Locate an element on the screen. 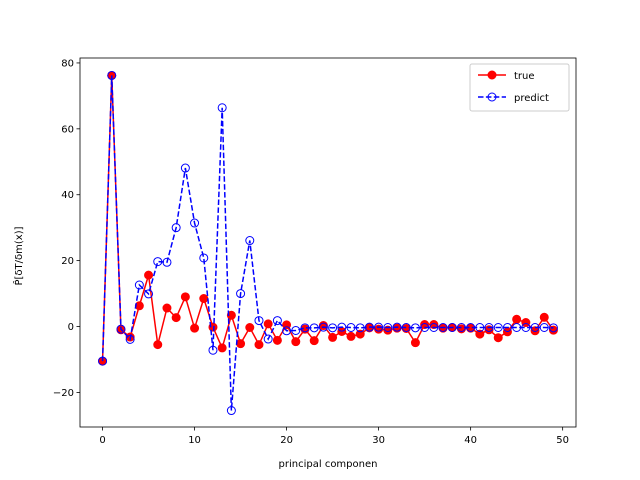 The width and height of the screenshot is (640, 480). x-tick-label: 40 is located at coordinates (470, 440).